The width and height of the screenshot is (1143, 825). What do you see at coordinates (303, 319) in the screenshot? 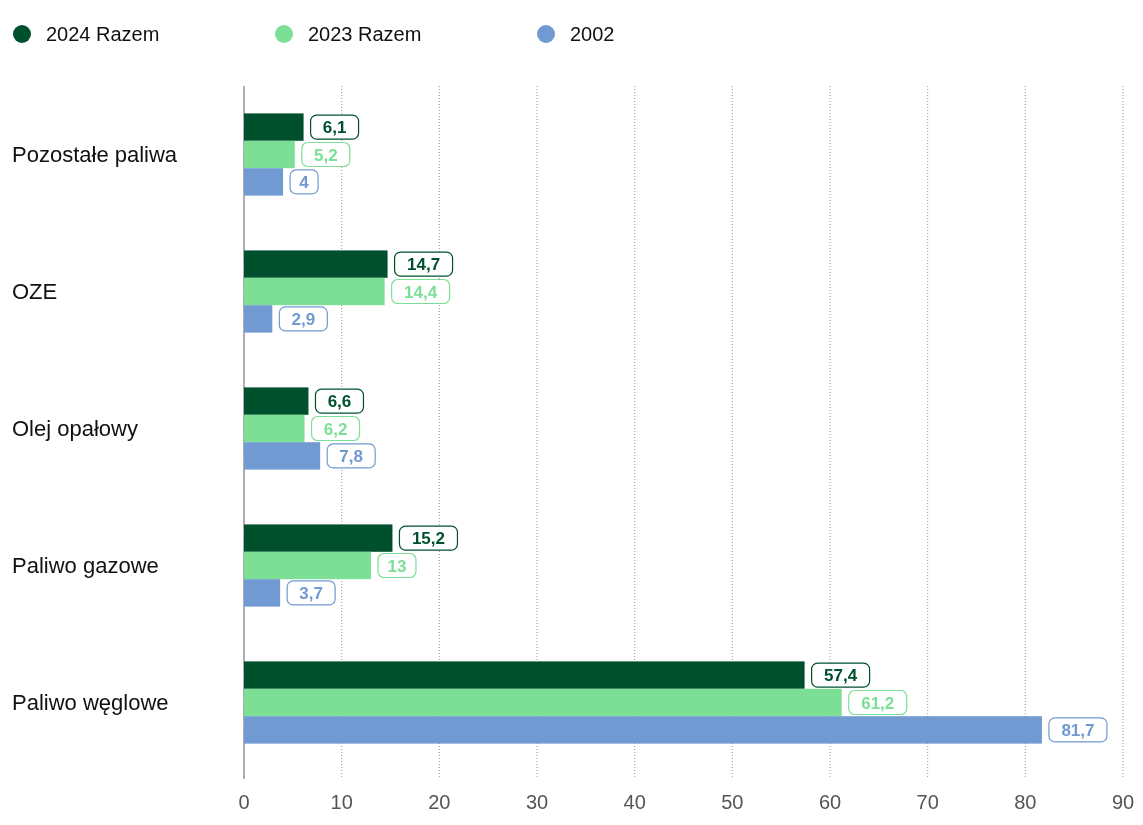
I see `data-label: 2,9` at bounding box center [303, 319].